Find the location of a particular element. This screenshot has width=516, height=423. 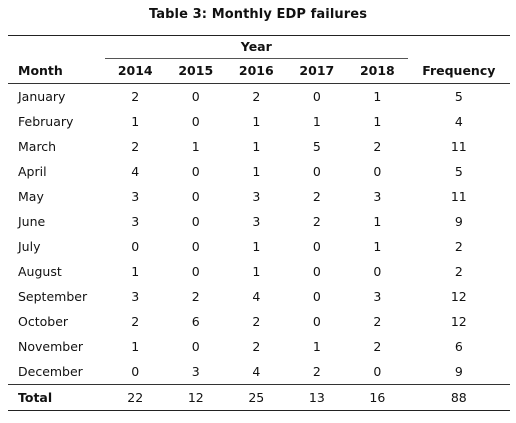

total-row: Total 22 12 25 13 16 88 is located at coordinates (259, 397).